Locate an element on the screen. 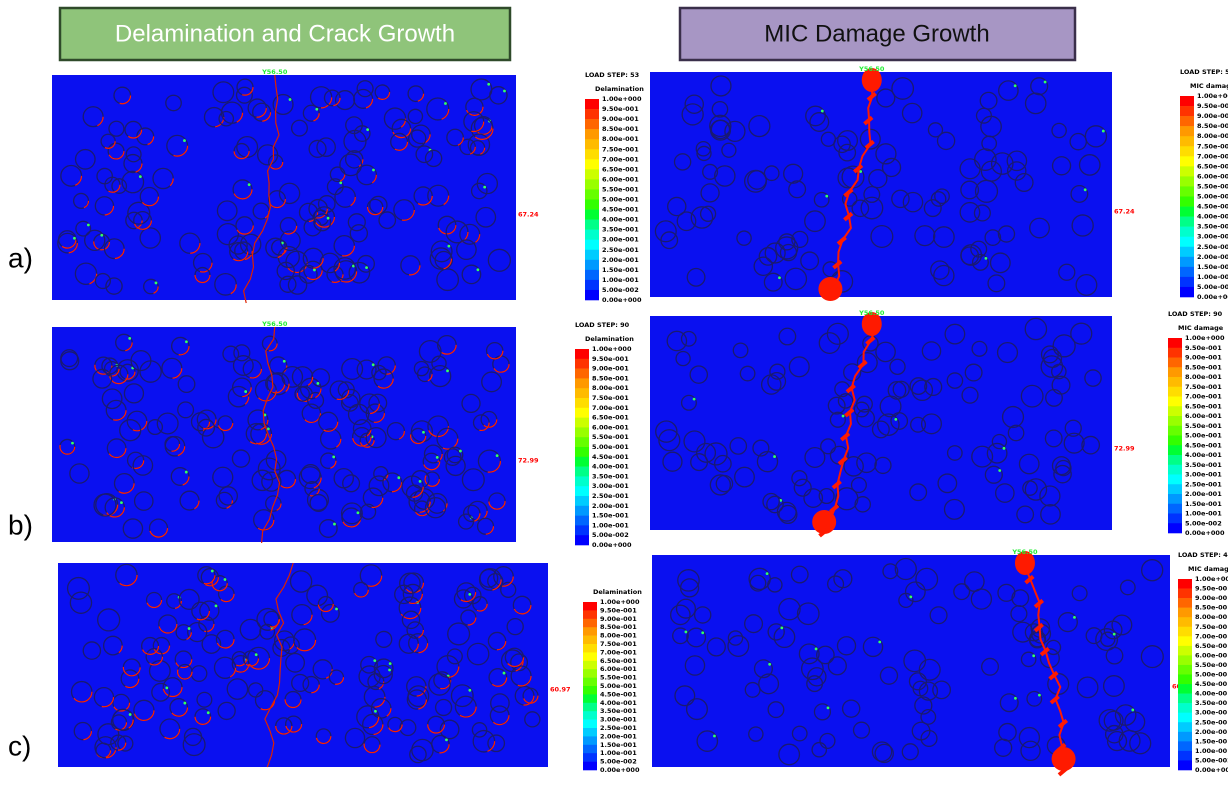 This screenshot has height=795, width=1228. legend-tick: 5.50e-001 is located at coordinates (1212, 186).